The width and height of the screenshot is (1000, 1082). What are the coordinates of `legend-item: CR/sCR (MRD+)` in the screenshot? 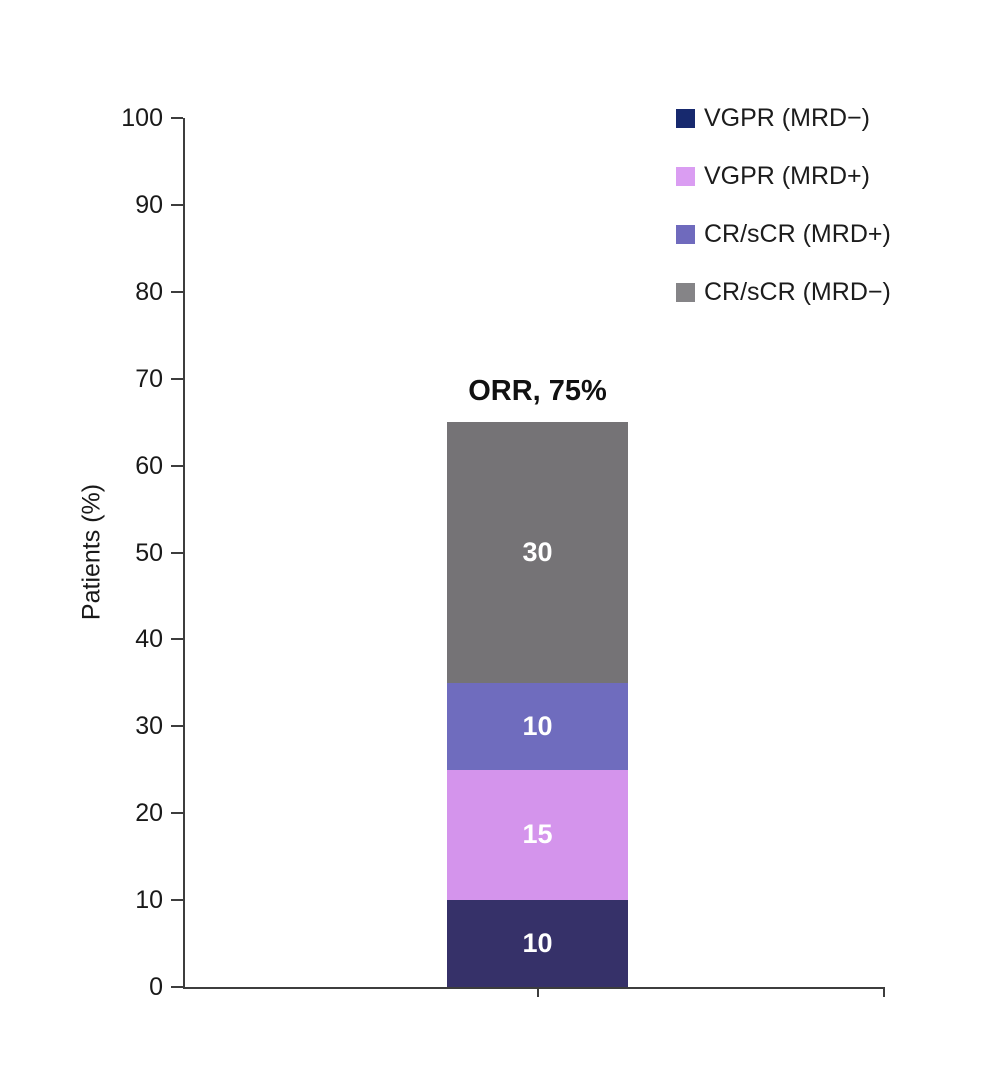 It's located at (783, 233).